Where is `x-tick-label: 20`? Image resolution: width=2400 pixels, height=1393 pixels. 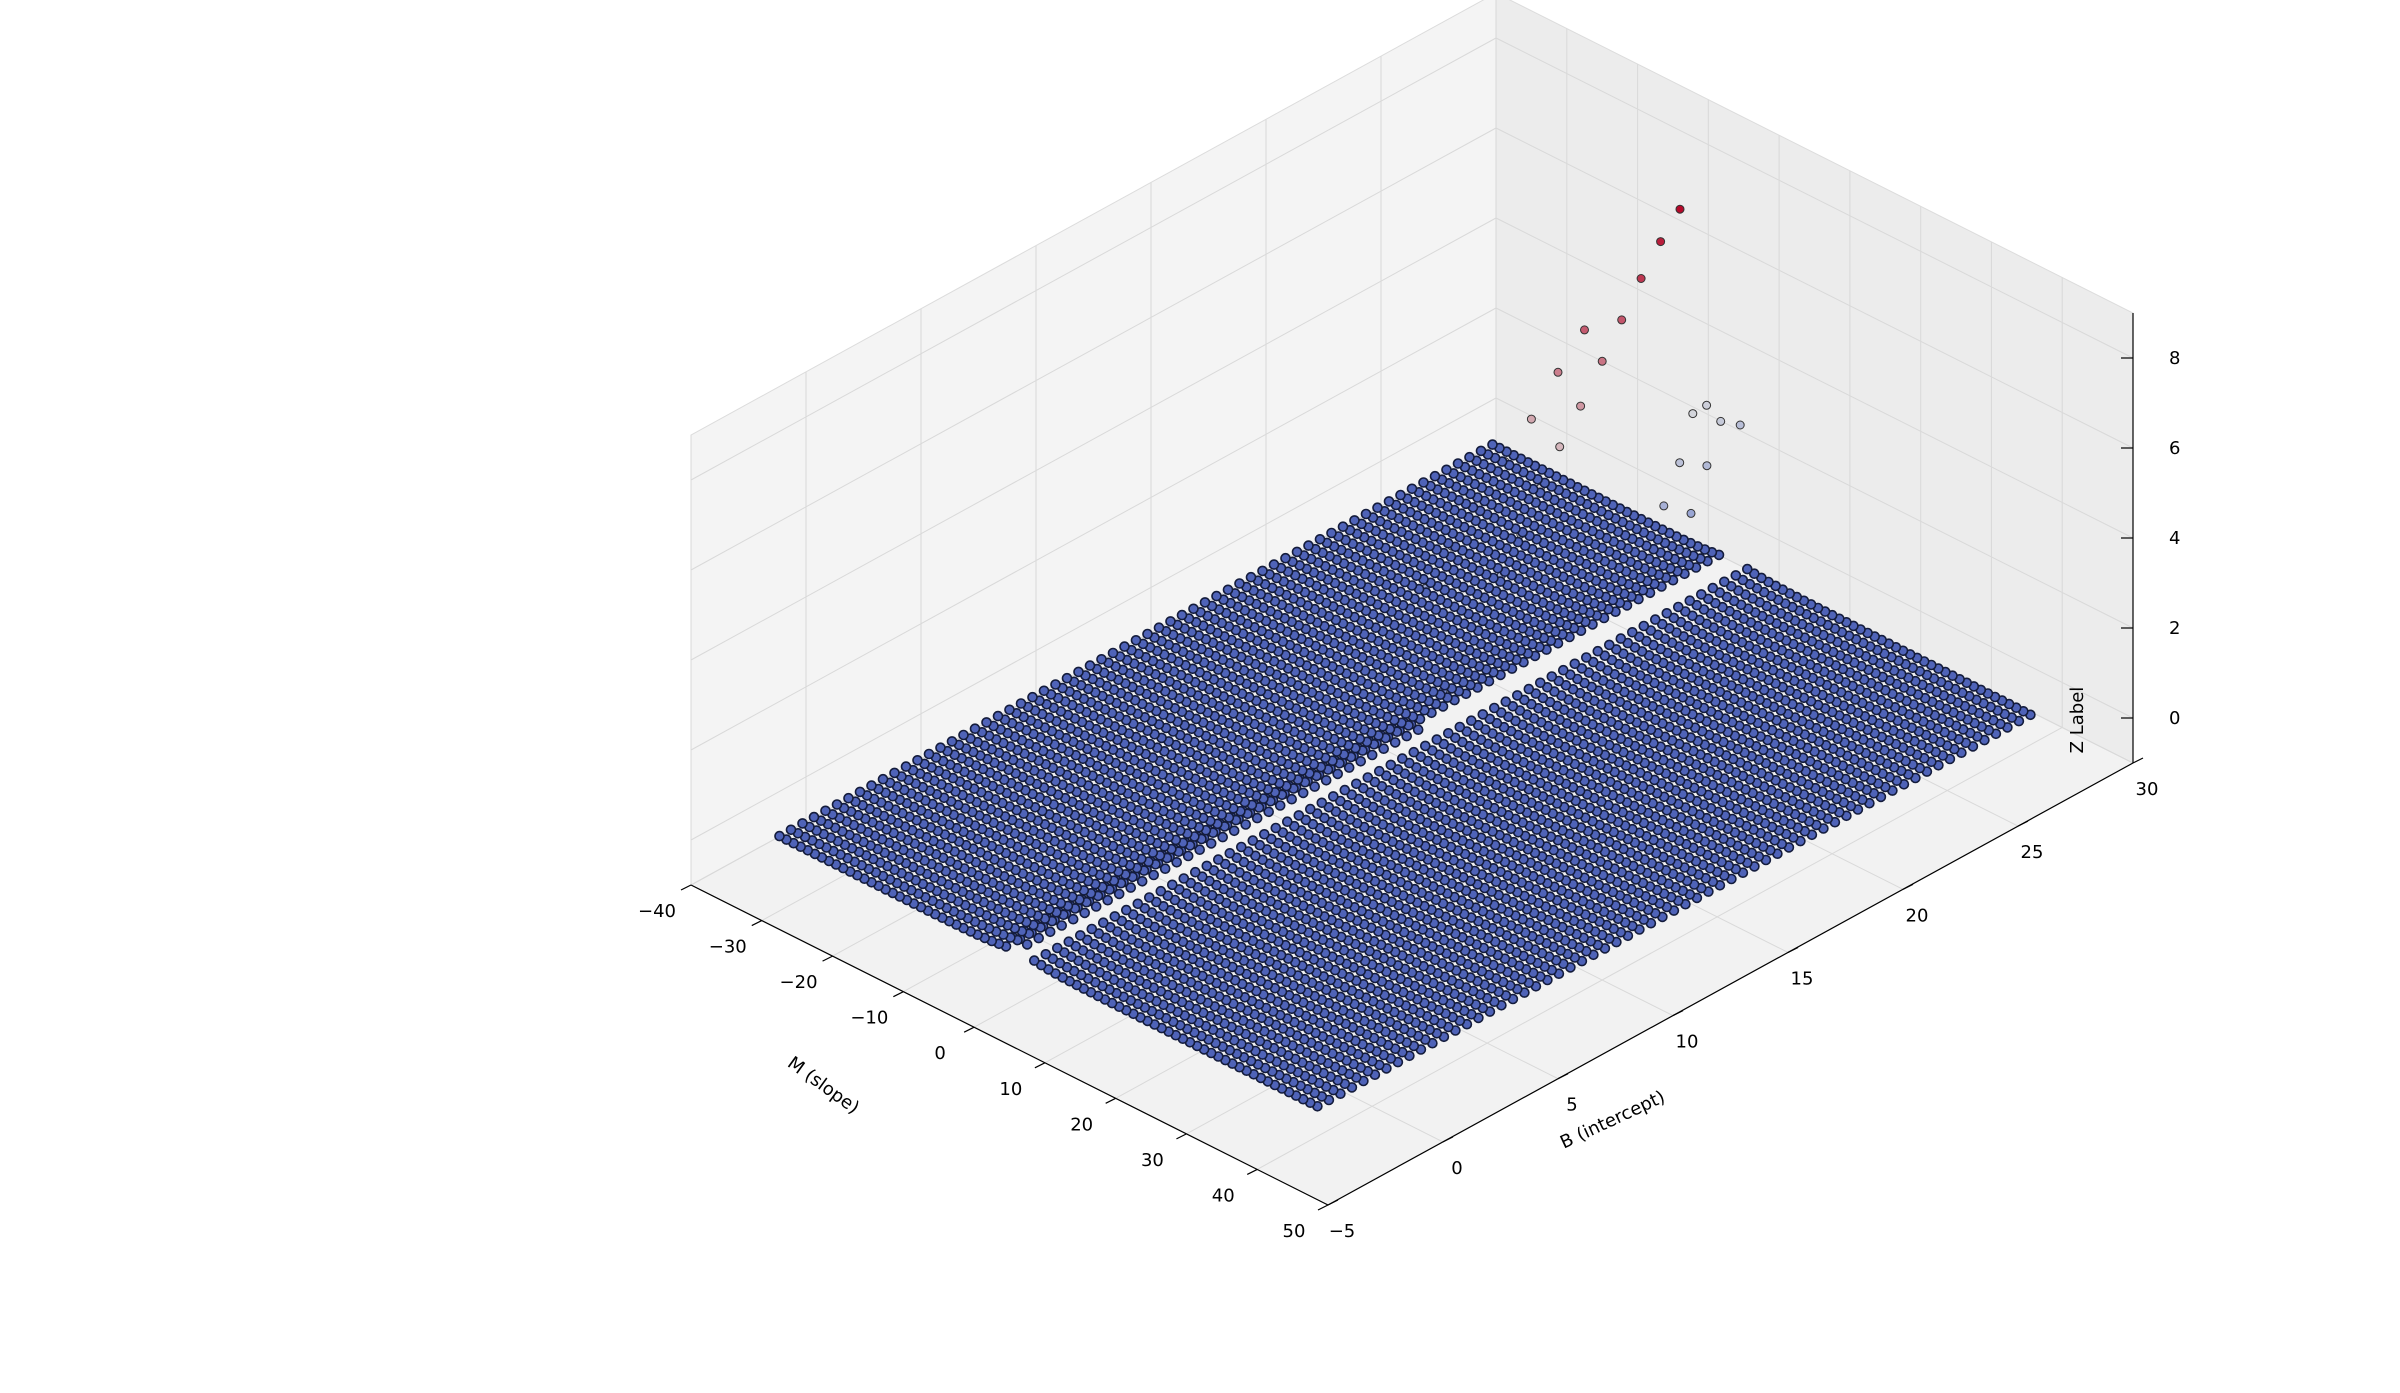 x-tick-label: 20 is located at coordinates (1081, 1124).